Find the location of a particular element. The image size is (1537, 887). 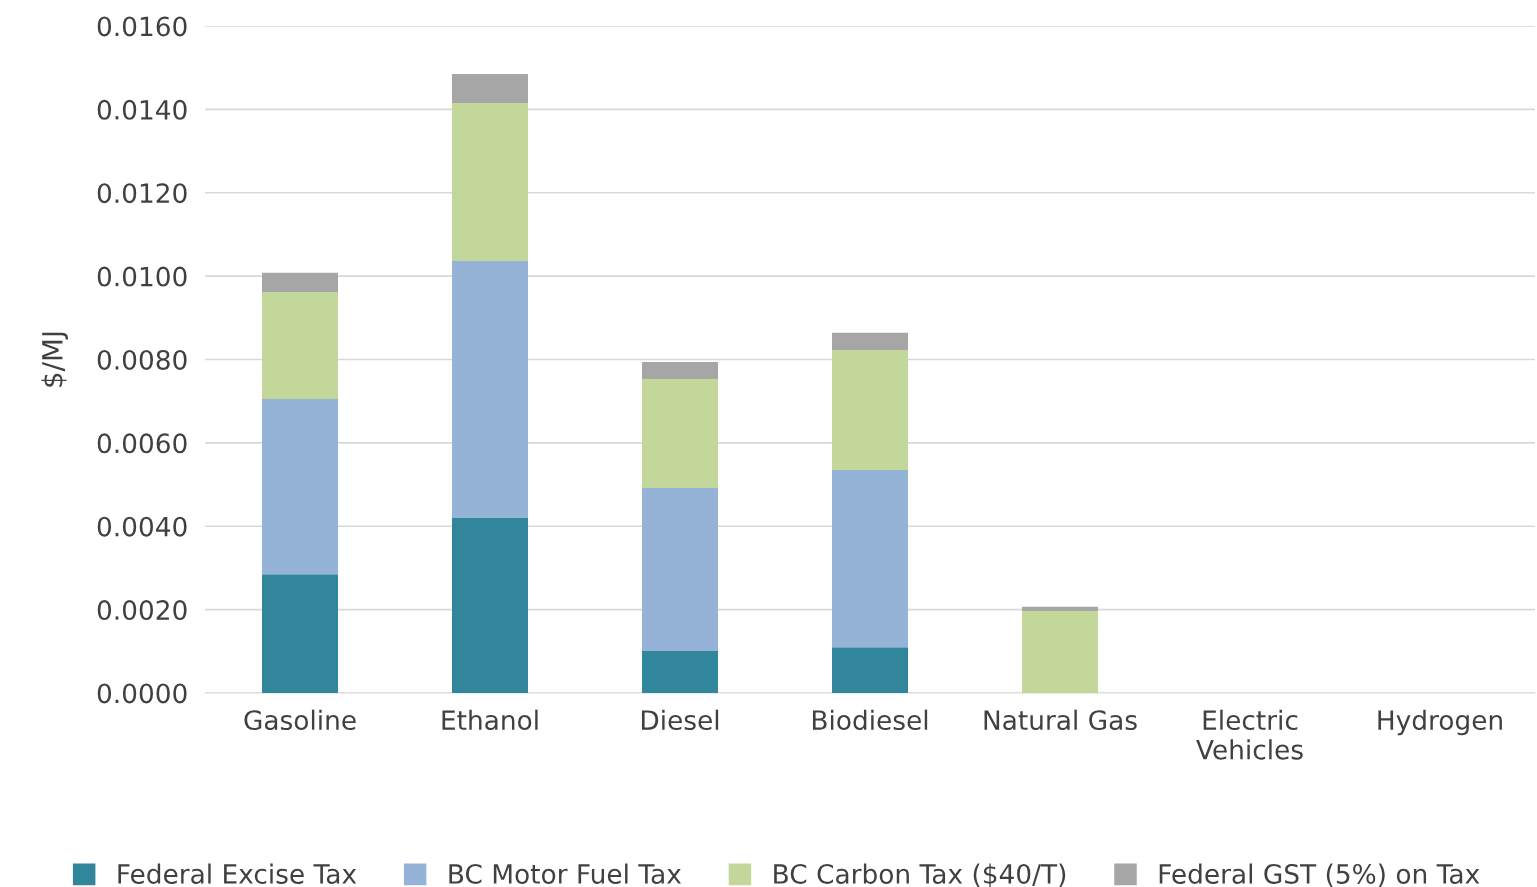

legend-label: Federal Excise Tax is located at coordinates (237, 873).